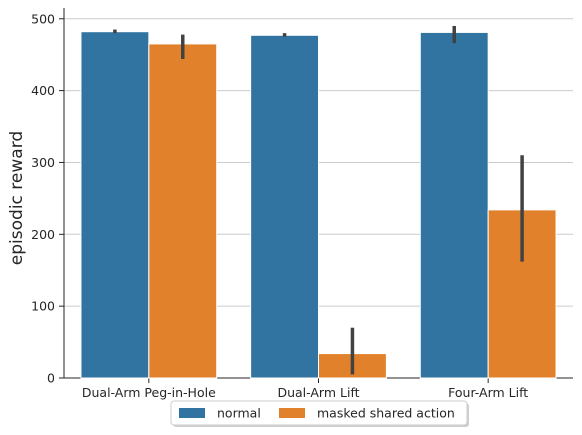 The image size is (582, 435). Describe the element at coordinates (318, 392) in the screenshot. I see `x-tick-label: Dual-Arm Lift` at that location.